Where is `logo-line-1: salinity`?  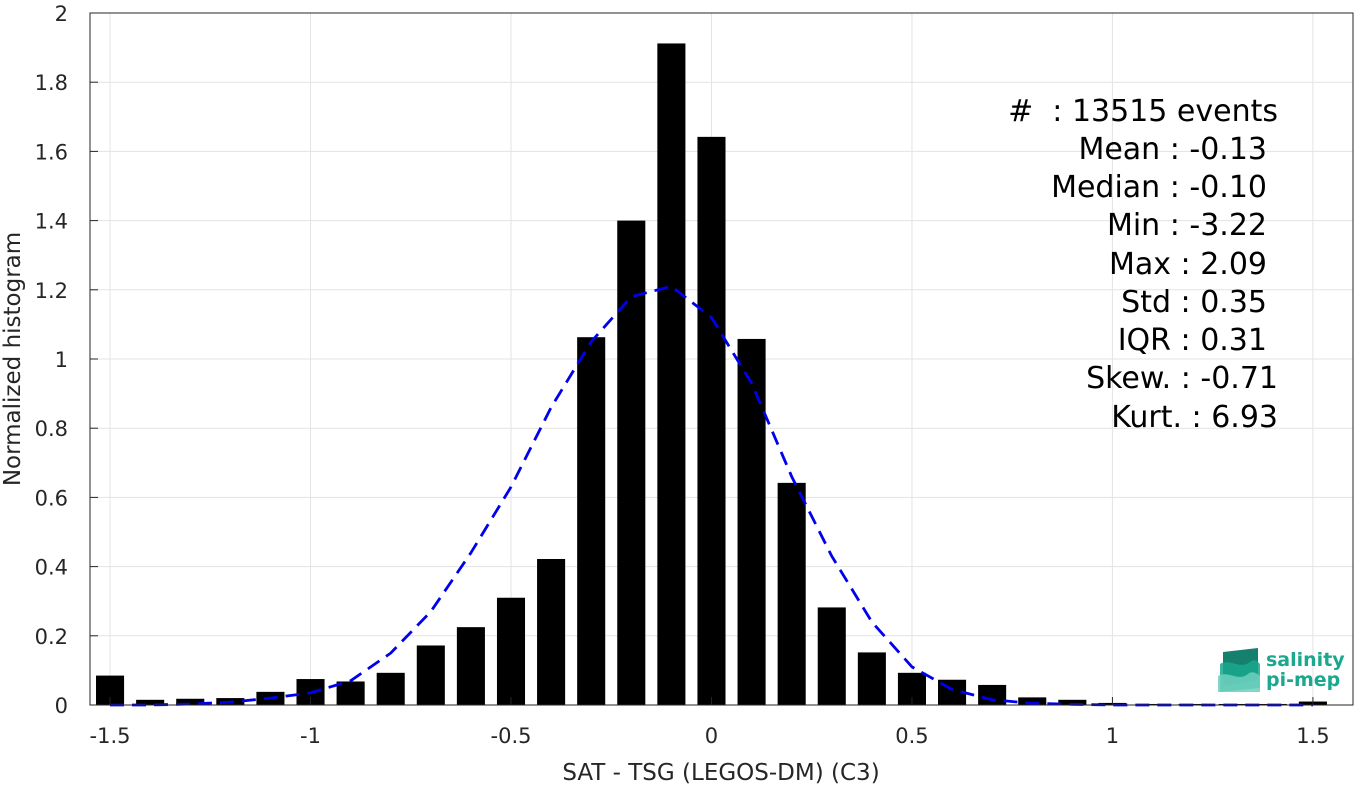
logo-line-1: salinity is located at coordinates (1305, 660).